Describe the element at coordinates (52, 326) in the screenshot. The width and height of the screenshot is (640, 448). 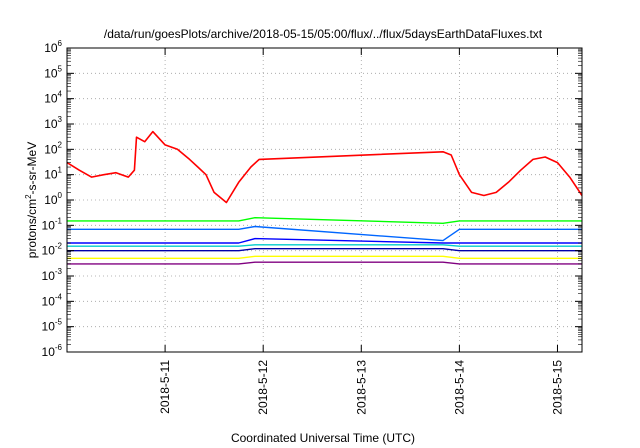
I see `y-tick-label: 10⁻⁵` at that location.